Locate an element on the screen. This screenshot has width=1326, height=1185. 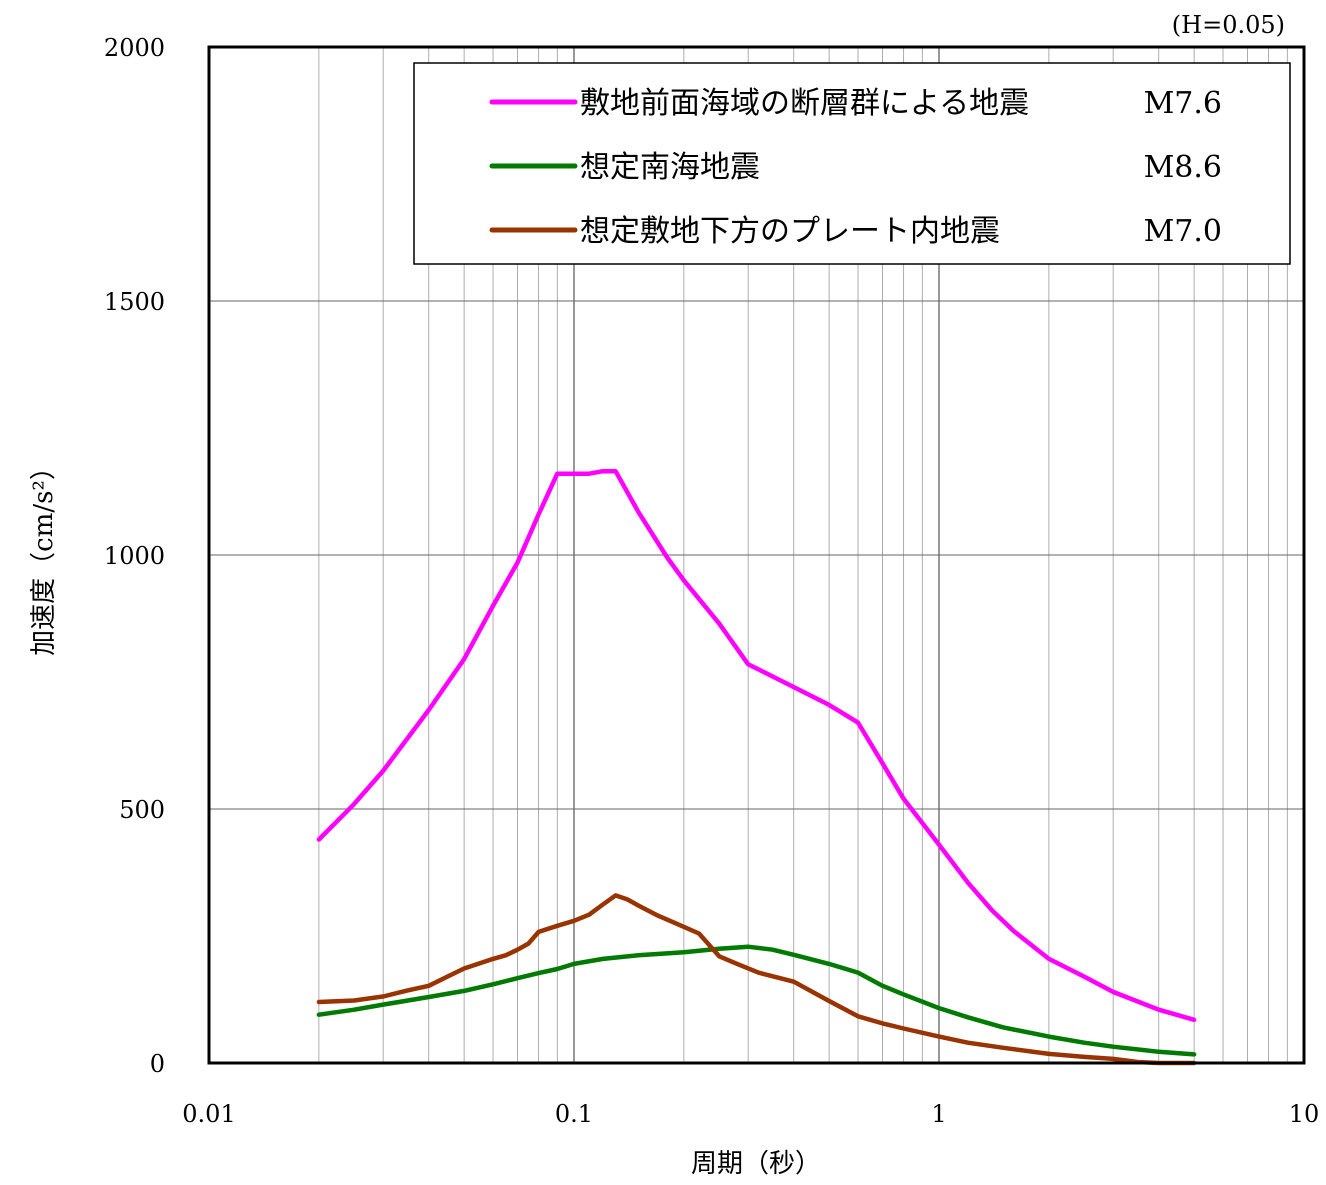
y-tick-label: 1500 is located at coordinates (134, 302).